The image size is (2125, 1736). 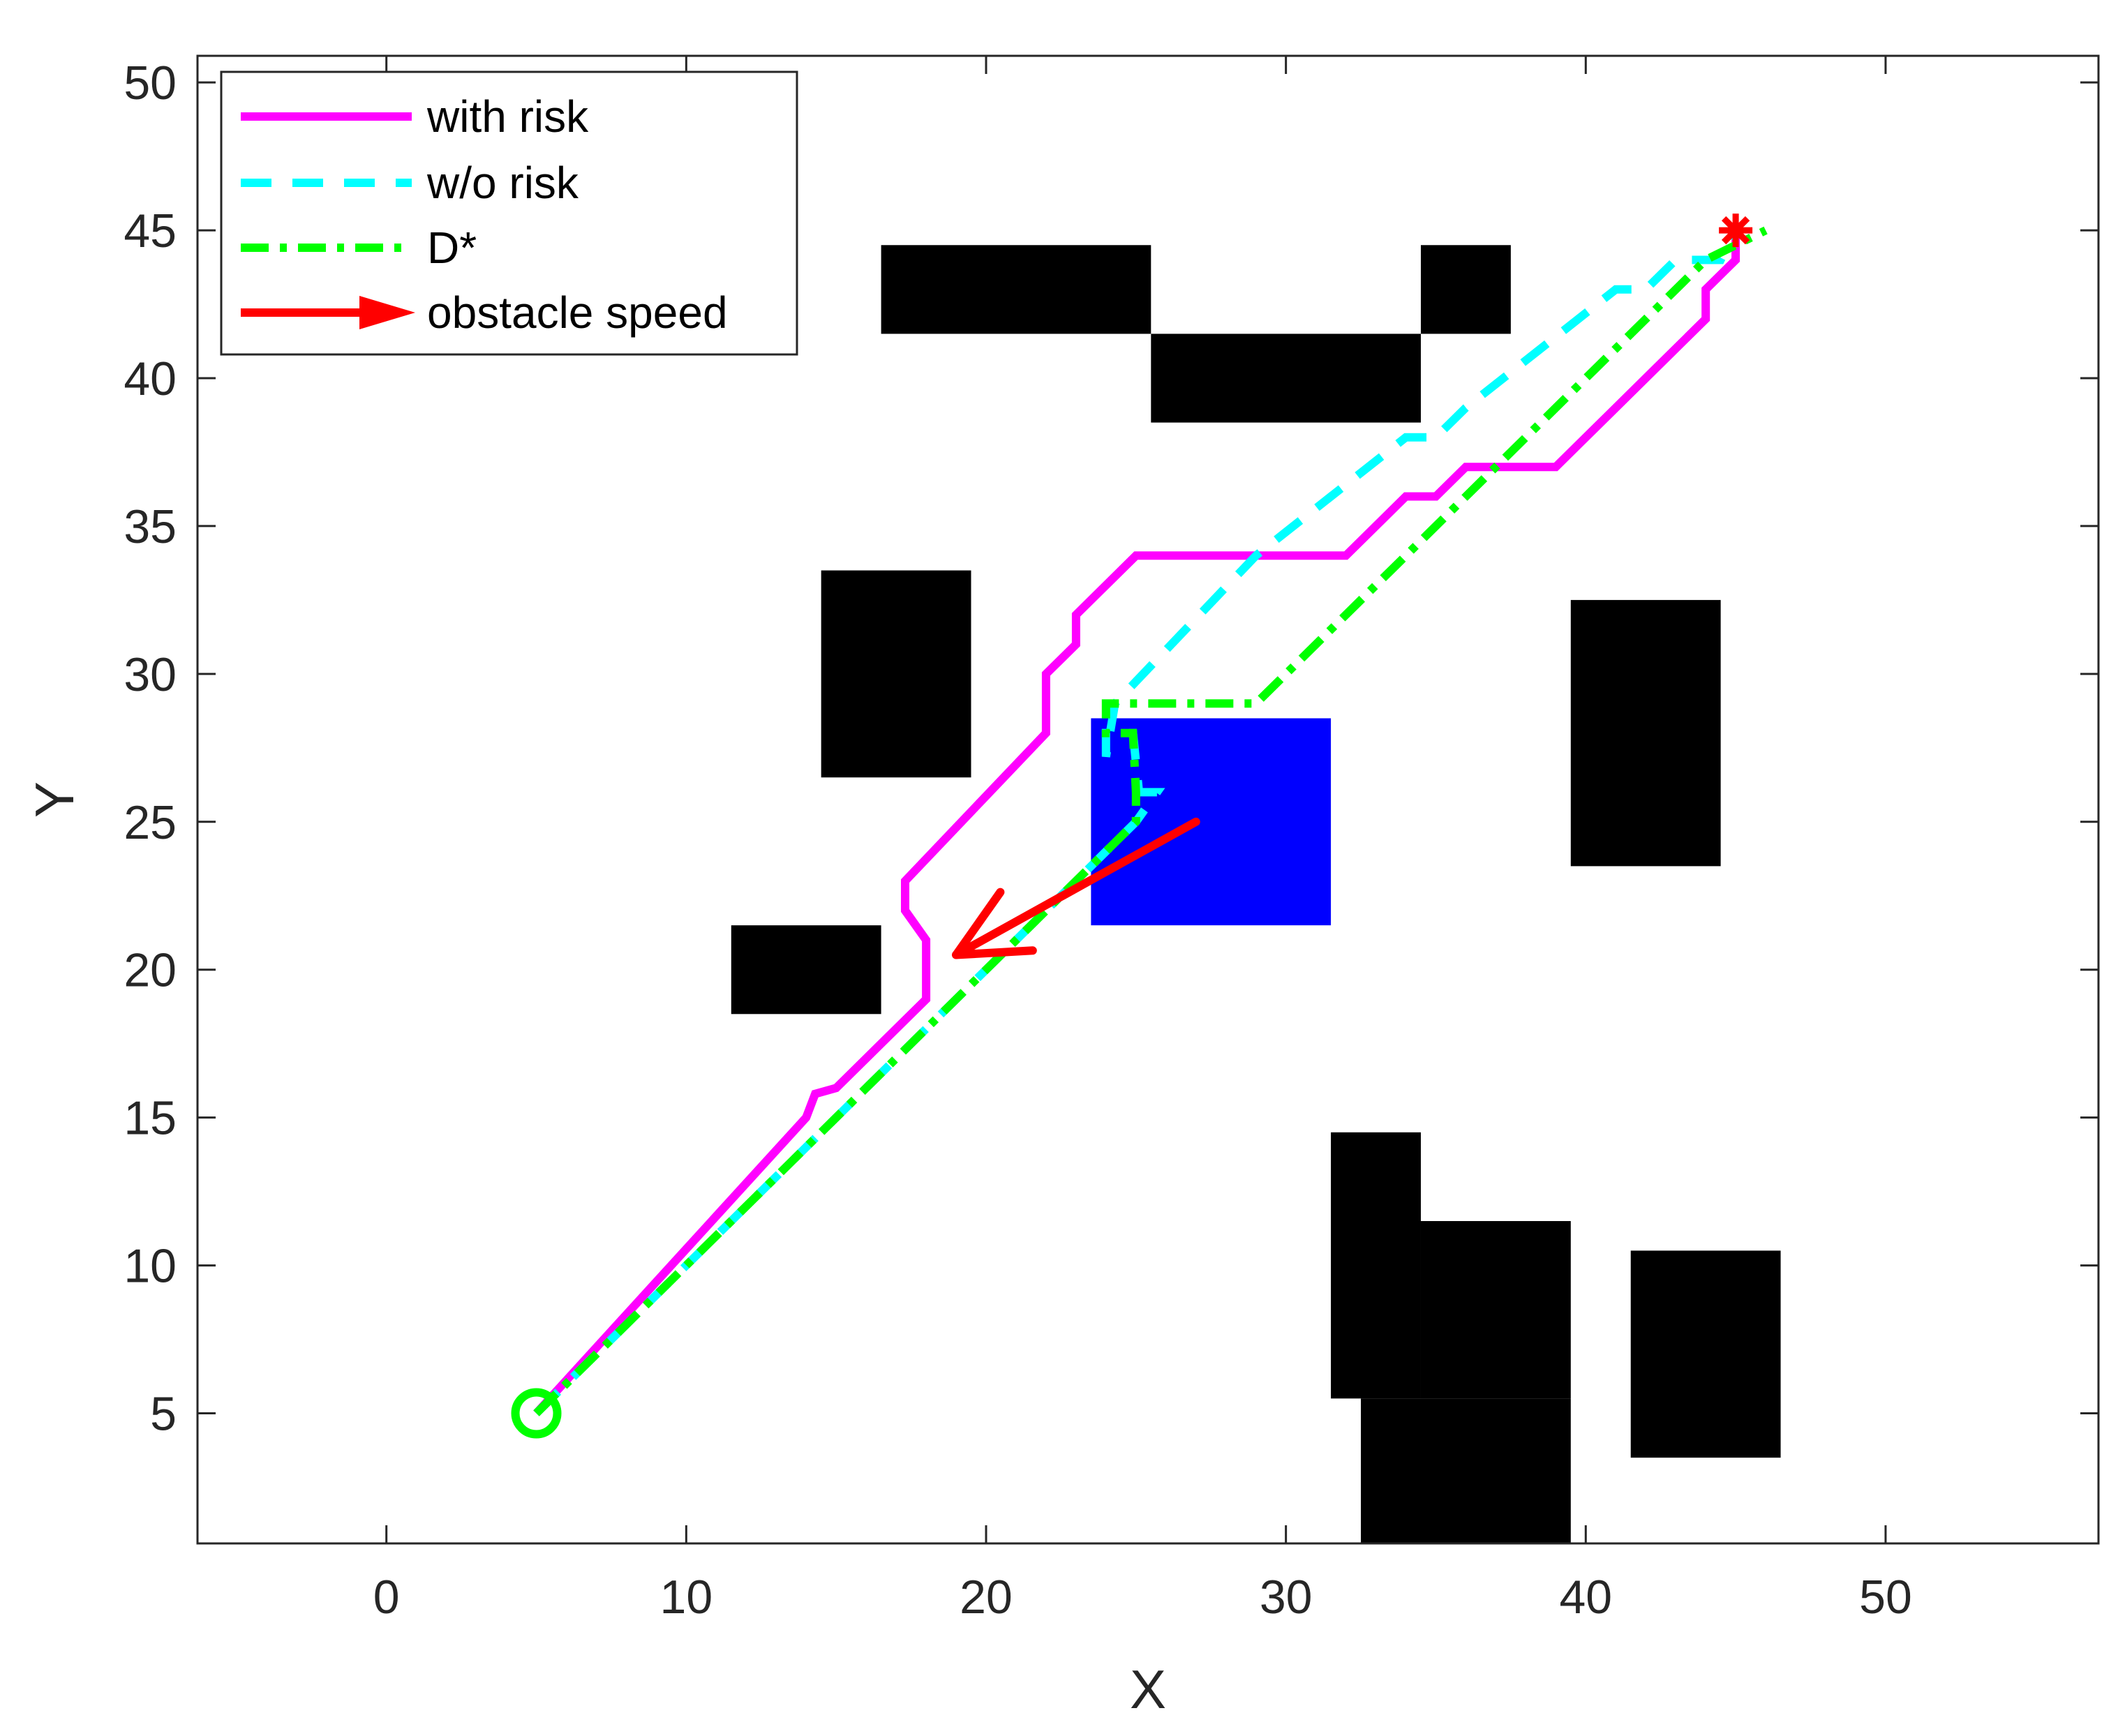 I want to click on legend-label-wo-risk: w/o risk, so click(x=502, y=183).